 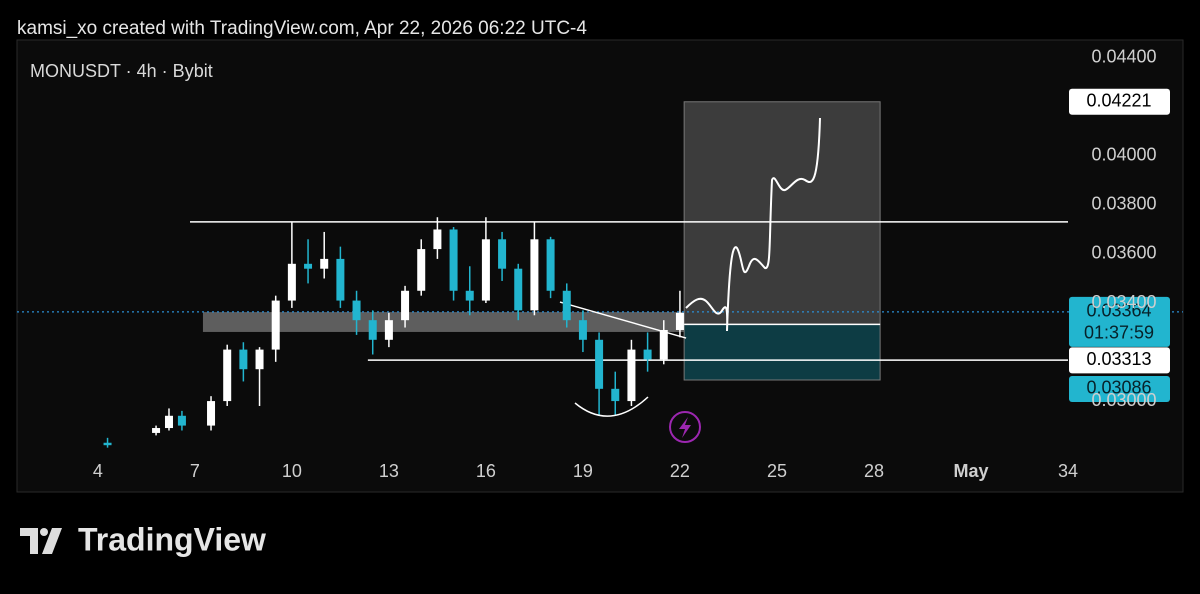 I want to click on projection-drawing, so click(x=753, y=224).